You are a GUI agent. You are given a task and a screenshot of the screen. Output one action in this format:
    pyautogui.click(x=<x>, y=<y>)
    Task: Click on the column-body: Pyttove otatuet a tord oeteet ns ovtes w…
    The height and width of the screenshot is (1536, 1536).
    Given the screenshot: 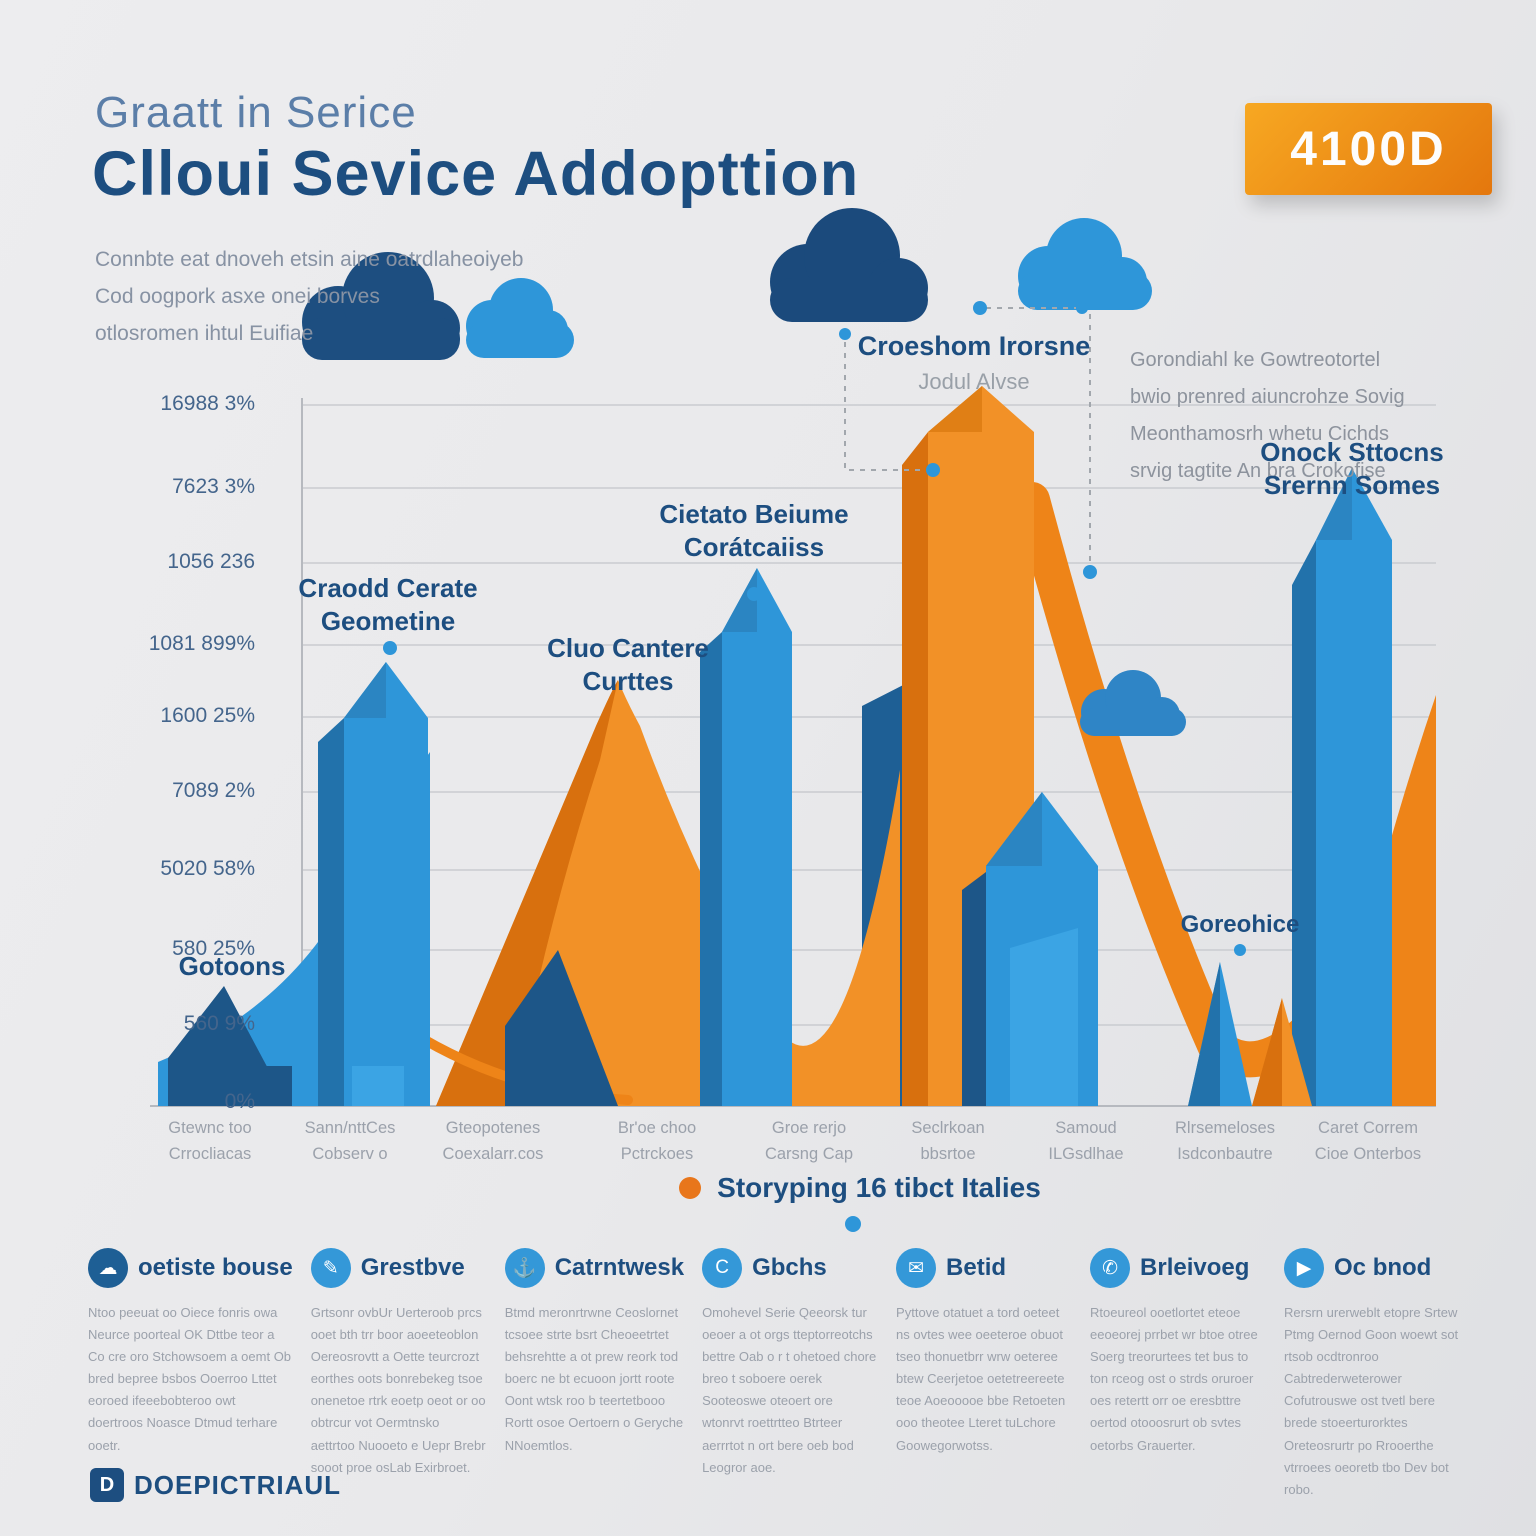 What is the action you would take?
    pyautogui.click(x=981, y=1379)
    